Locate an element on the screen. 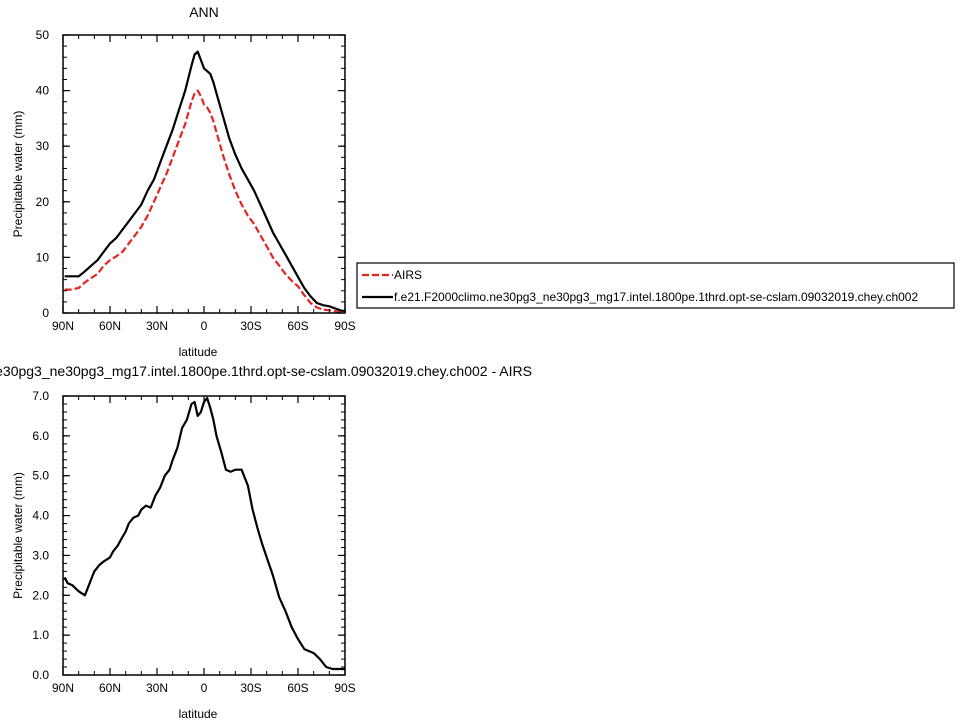 The image size is (960, 724). y-tick-label: 1.0 is located at coordinates (40, 635).